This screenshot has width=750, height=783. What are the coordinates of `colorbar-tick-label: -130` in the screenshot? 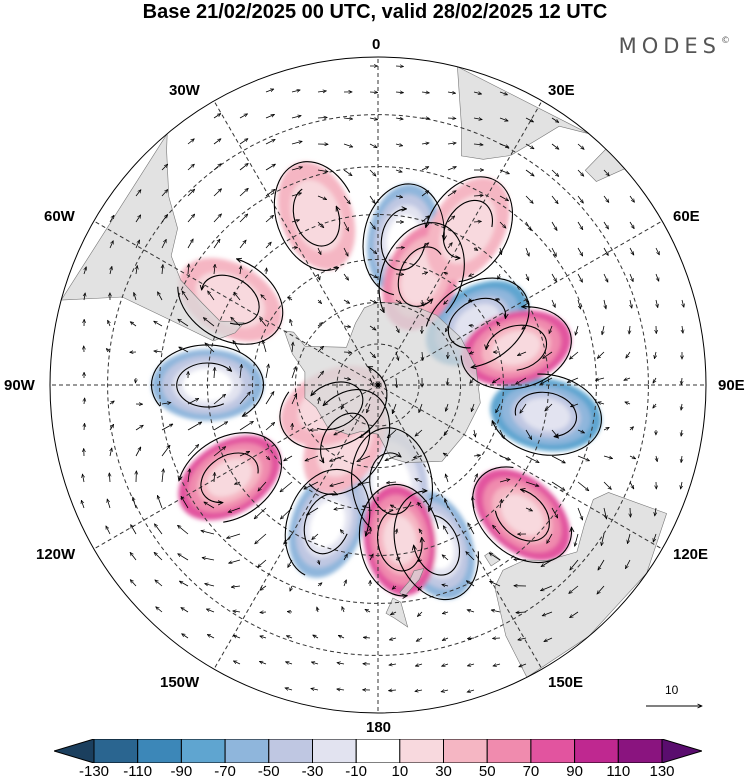 It's located at (94, 771).